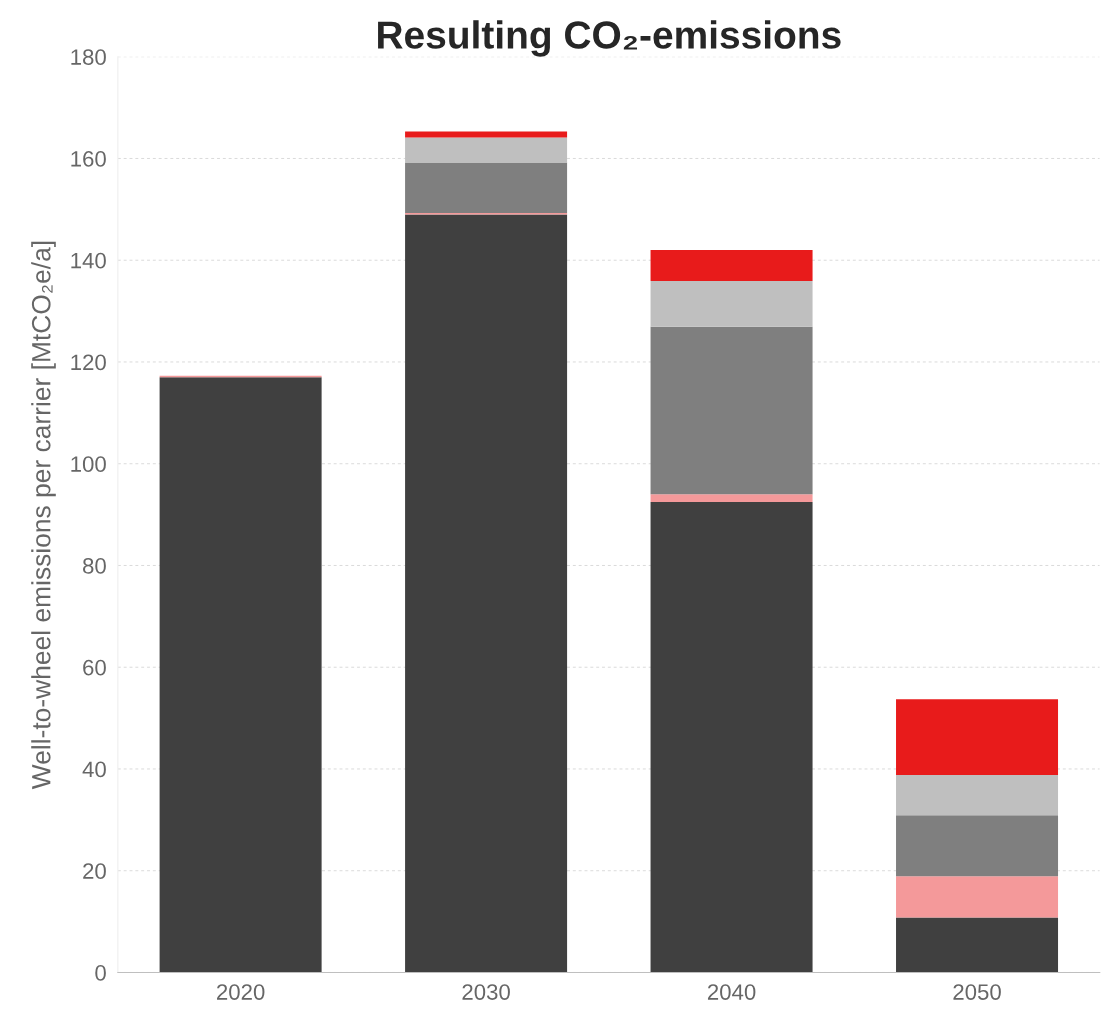  Describe the element at coordinates (609, 38) in the screenshot. I see `chart-title: Resulting CO₂-emissions` at that location.